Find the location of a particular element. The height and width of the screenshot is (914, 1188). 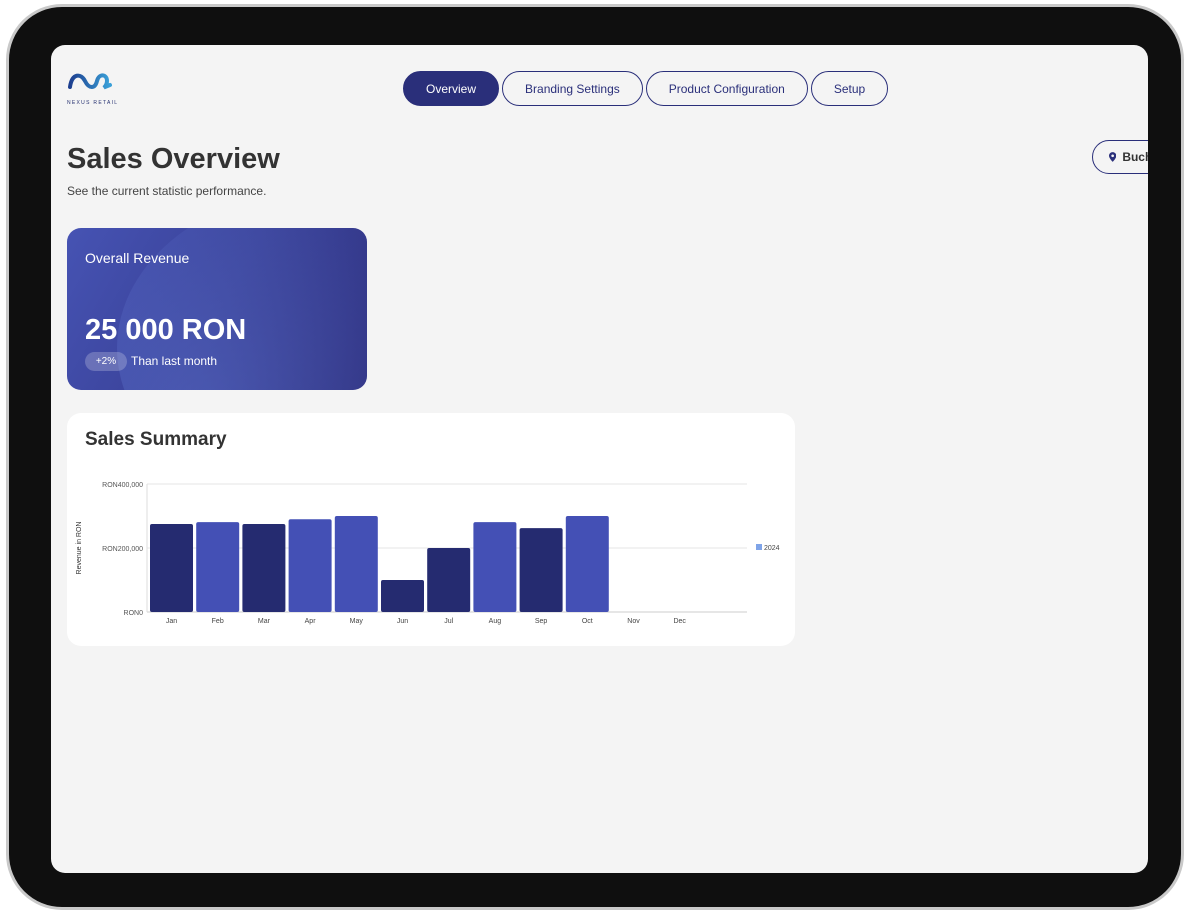

tab-branding-settings: Branding Settings is located at coordinates (572, 88).